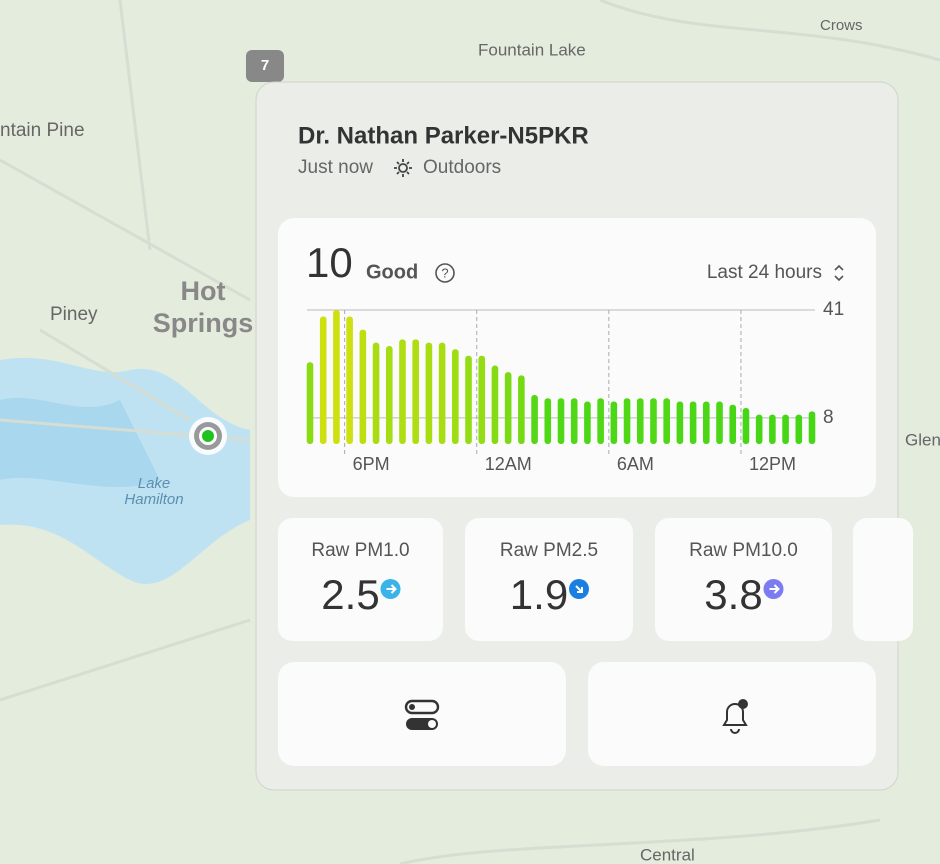 This screenshot has width=940, height=864. Describe the element at coordinates (203, 291) in the screenshot. I see `map-label: Hot` at that location.